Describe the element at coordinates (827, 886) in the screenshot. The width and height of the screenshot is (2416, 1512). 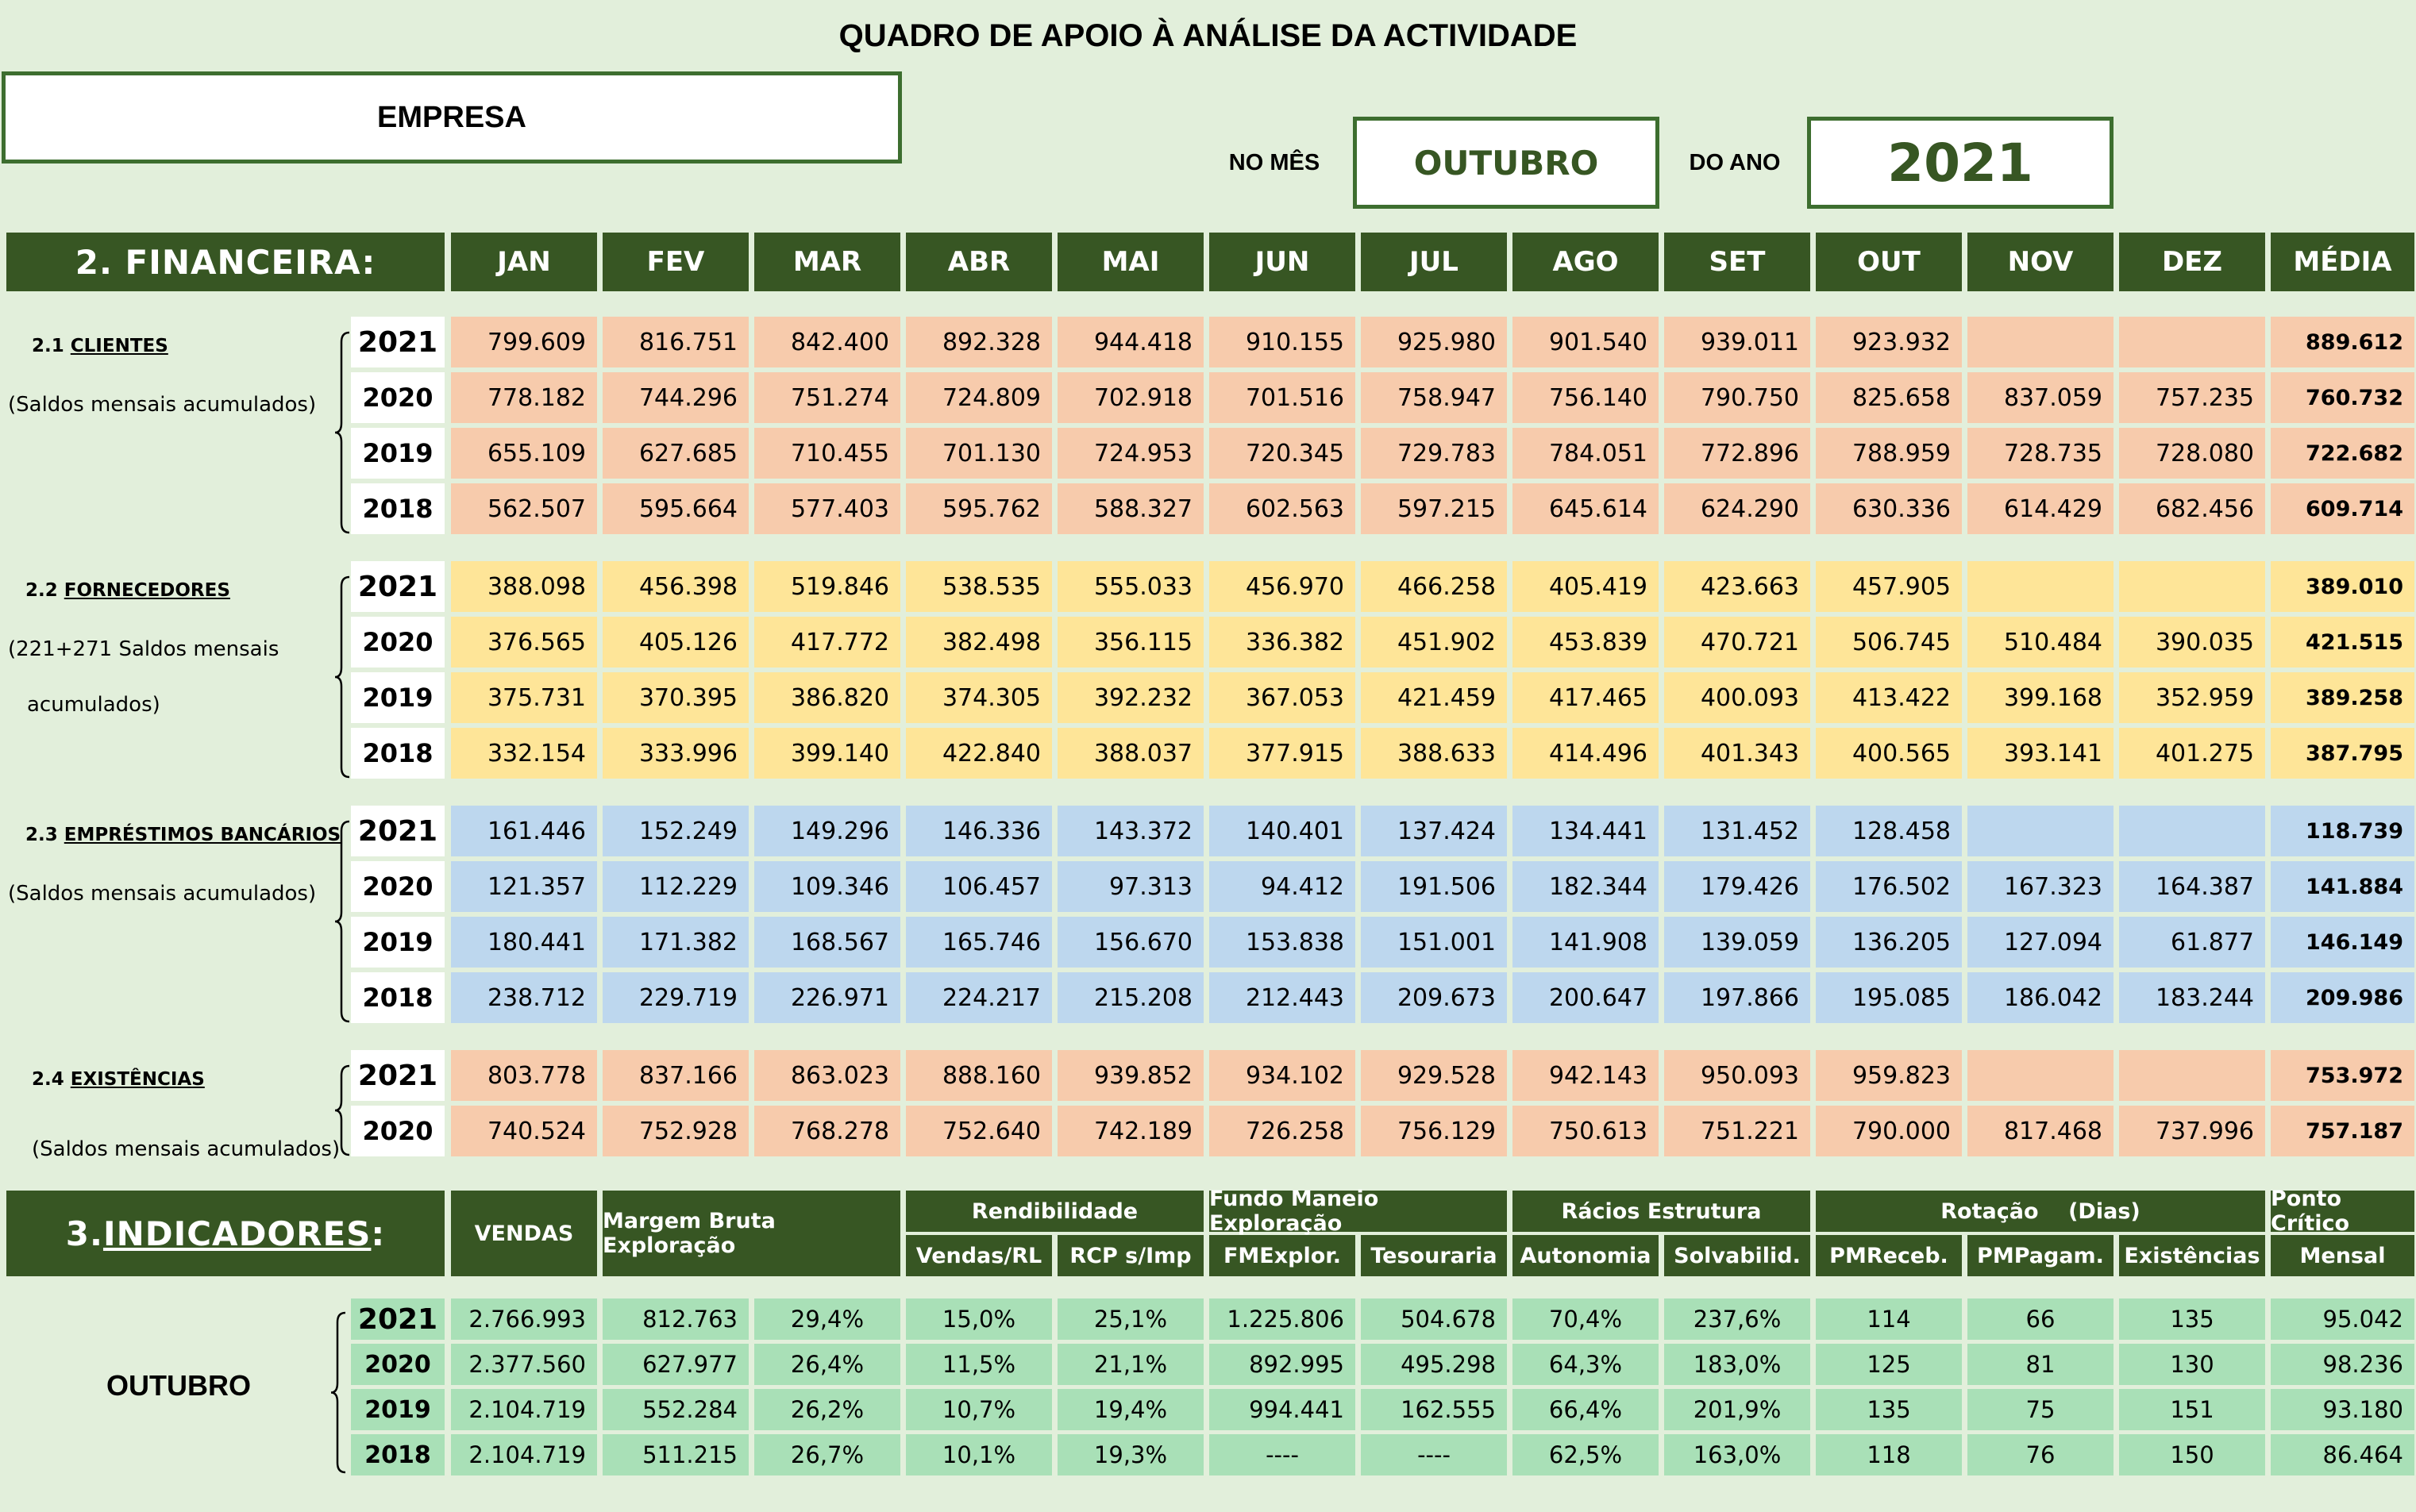
I see `value-cell: 109.346` at that location.